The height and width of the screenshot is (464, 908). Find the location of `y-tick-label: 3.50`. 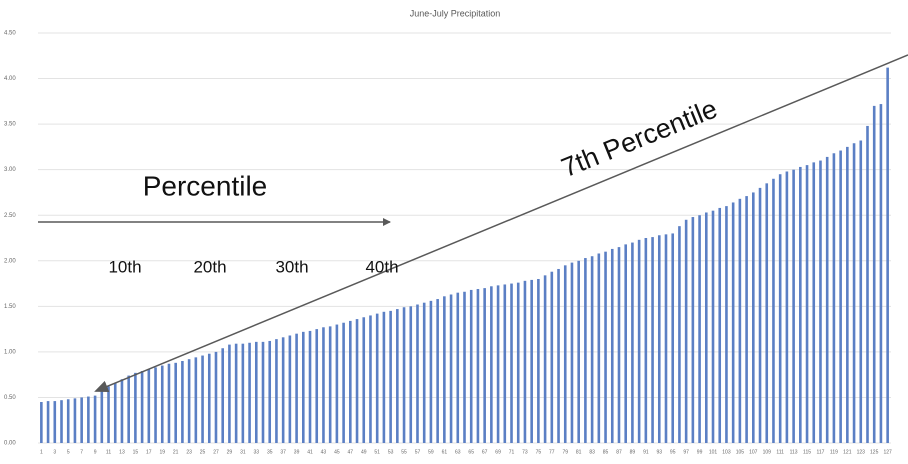

y-tick-label: 3.50 is located at coordinates (10, 125).